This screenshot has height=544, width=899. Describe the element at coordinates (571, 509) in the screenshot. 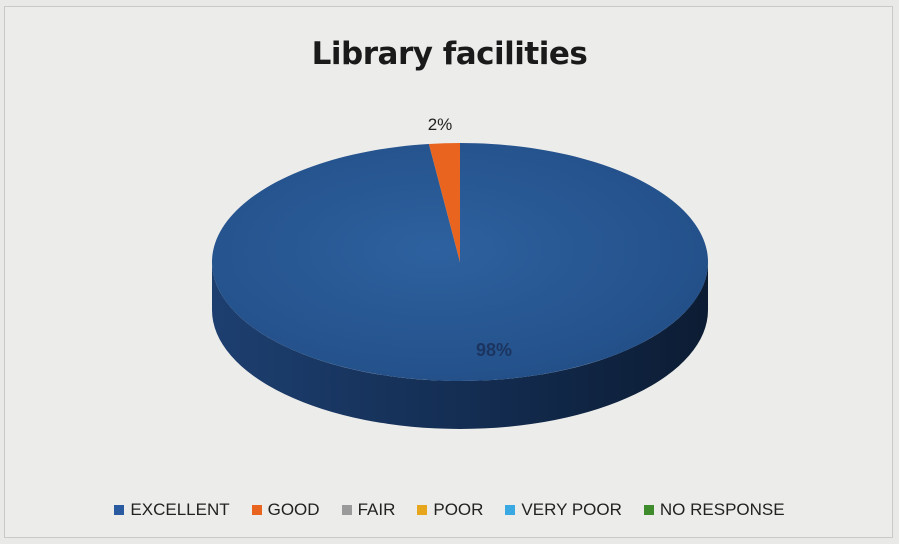

I see `legend-label: VERY POOR` at that location.